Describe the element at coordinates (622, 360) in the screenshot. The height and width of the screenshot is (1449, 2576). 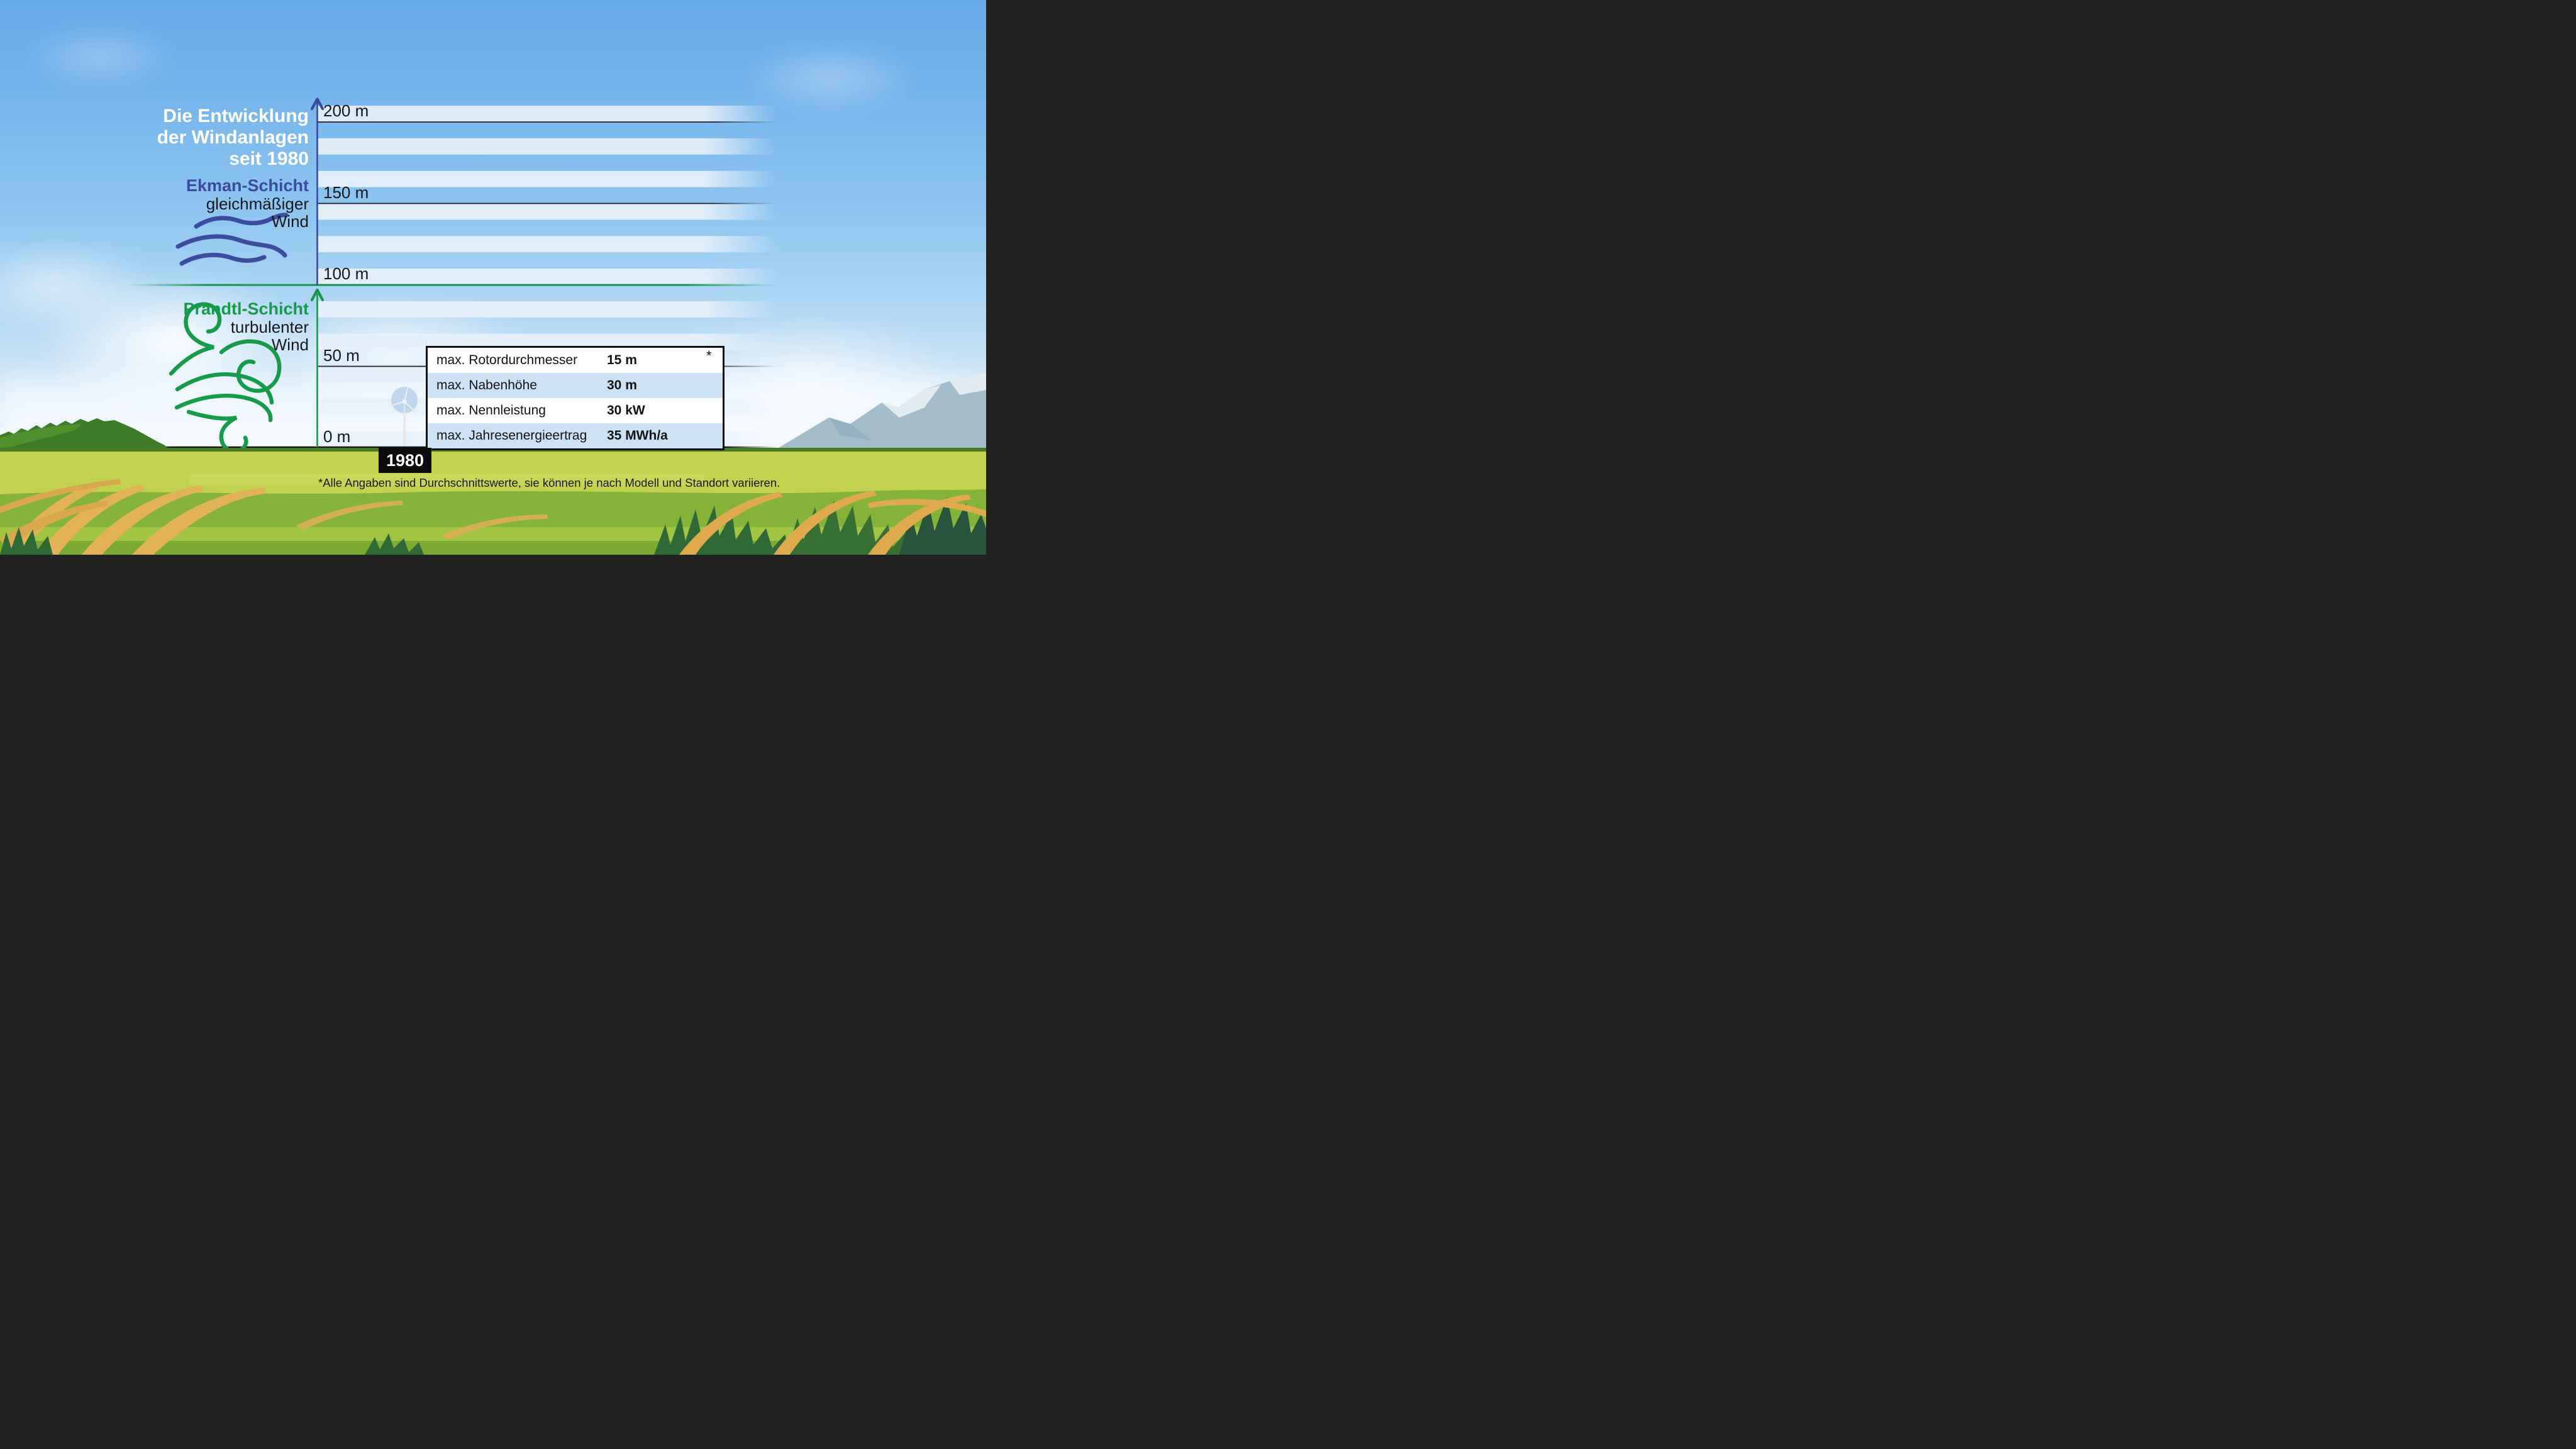
I see `spec-value: 15 m` at that location.